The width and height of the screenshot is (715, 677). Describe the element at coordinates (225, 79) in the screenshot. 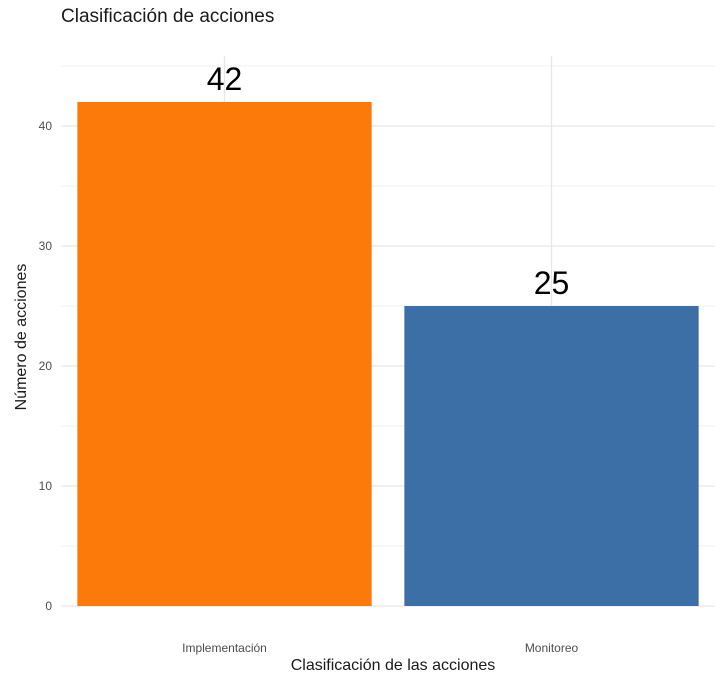

I see `data-label: 42` at that location.